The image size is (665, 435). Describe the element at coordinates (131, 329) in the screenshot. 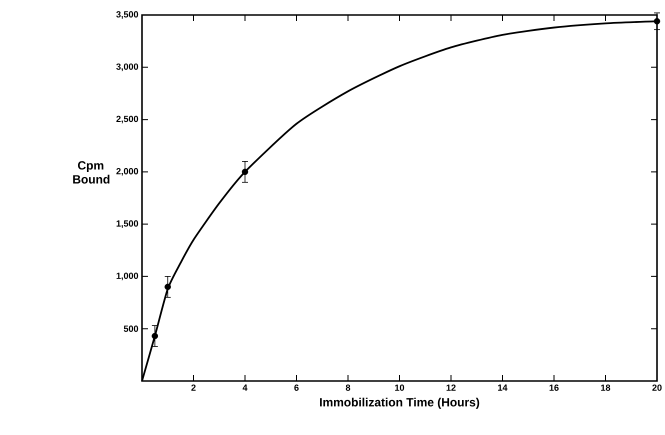

I see `y-tick-label: 500` at that location.